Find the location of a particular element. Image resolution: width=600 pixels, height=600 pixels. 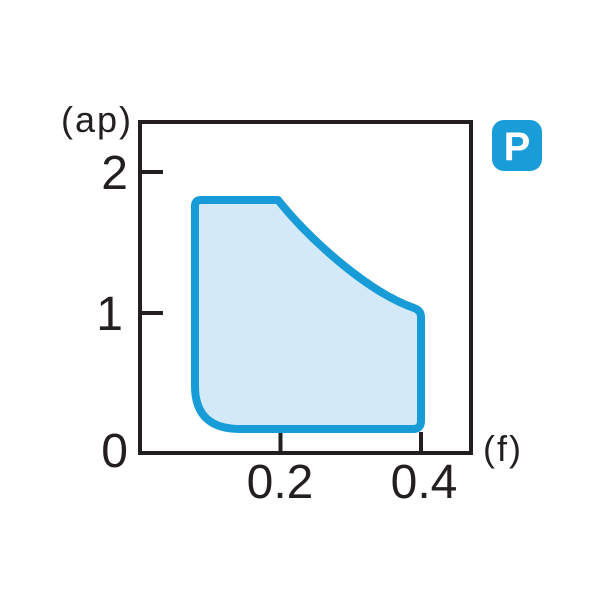

y-tick-label-1: 1 is located at coordinates (109, 314).